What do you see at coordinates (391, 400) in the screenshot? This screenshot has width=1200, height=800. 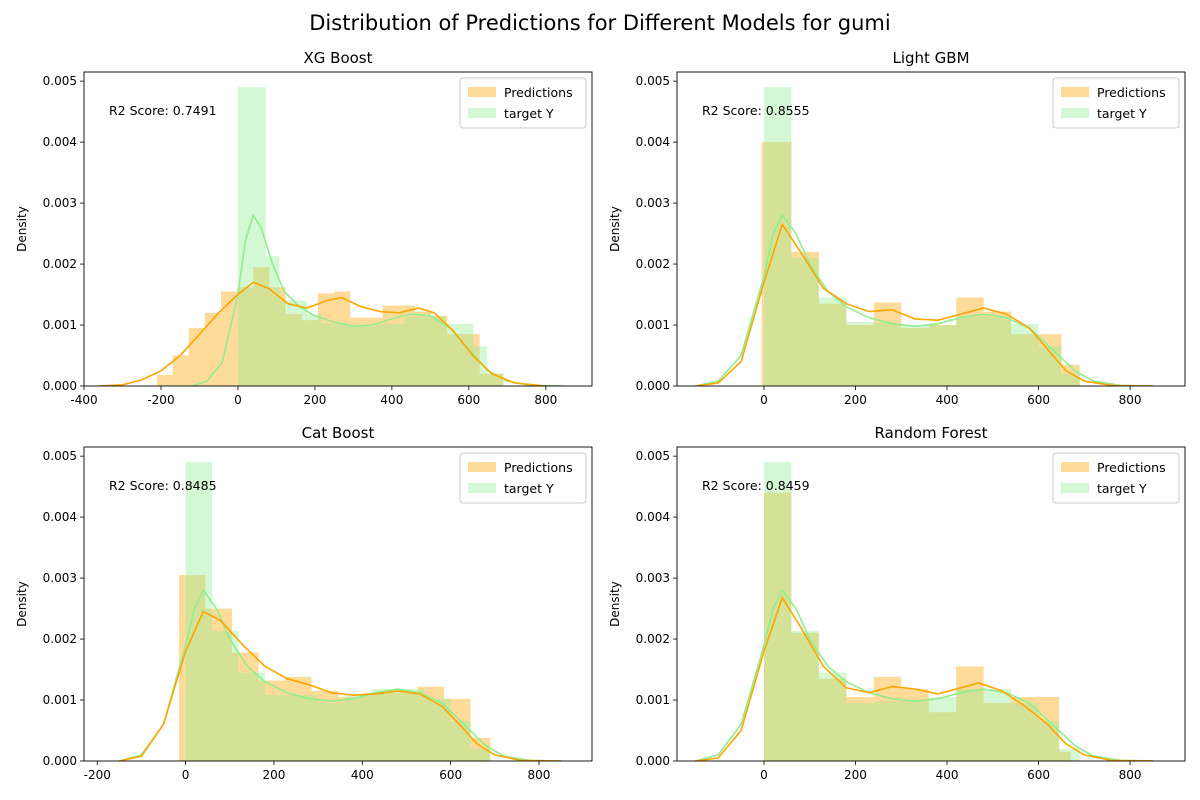 I see `x-tick-label-4: 400` at bounding box center [391, 400].